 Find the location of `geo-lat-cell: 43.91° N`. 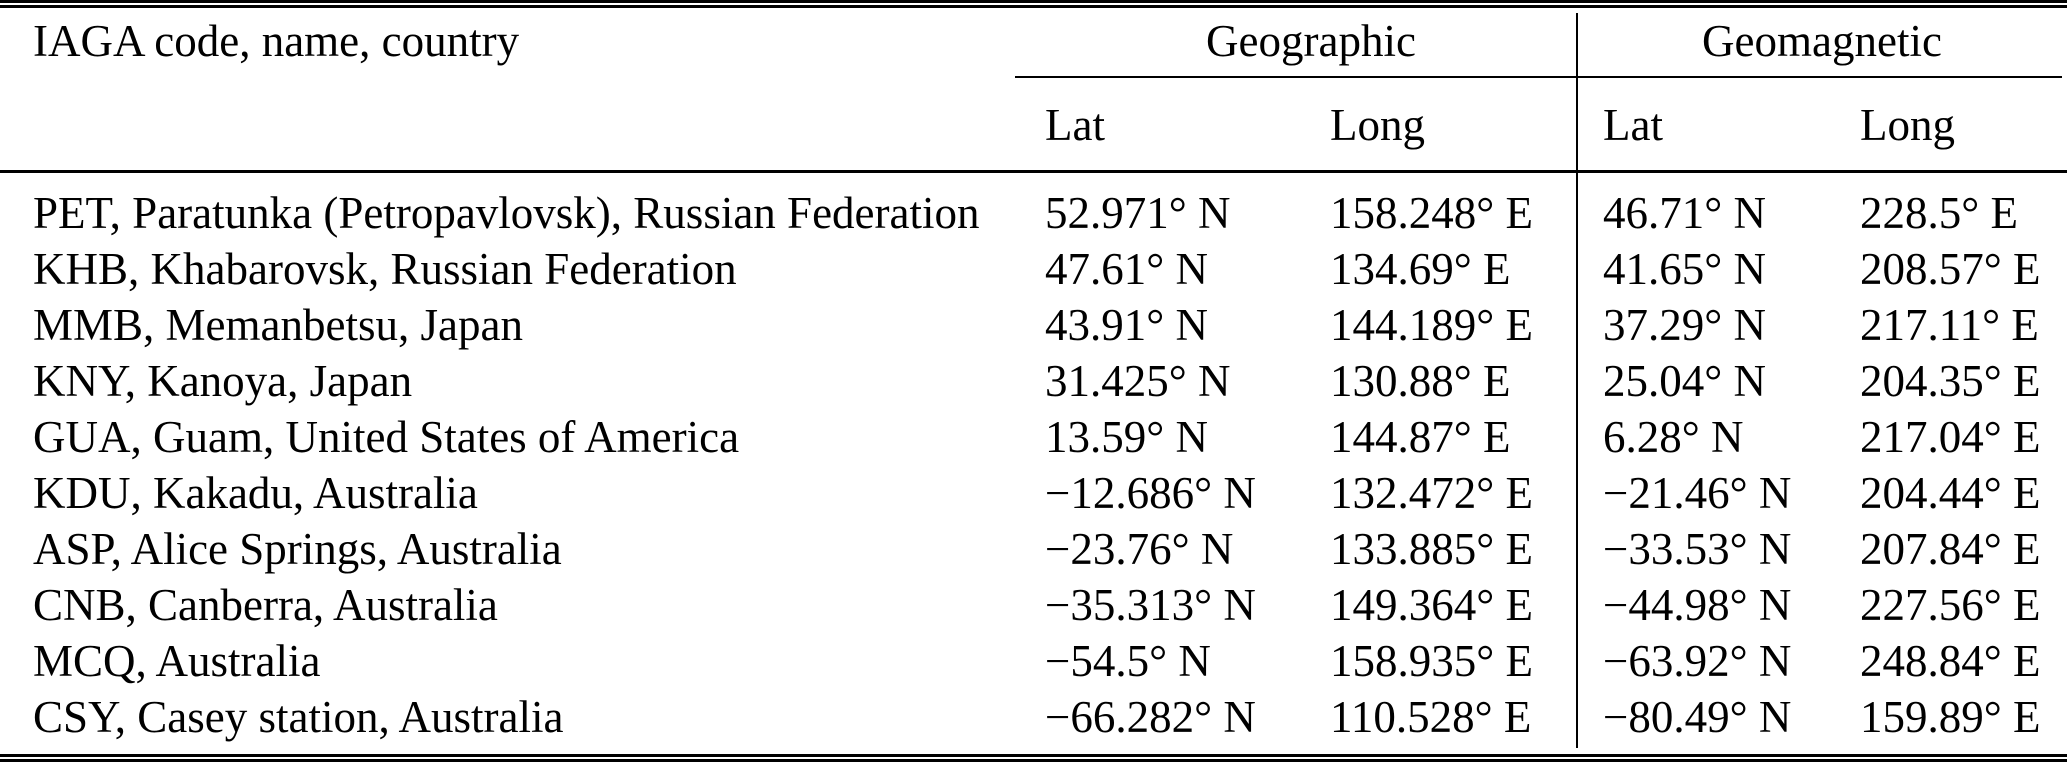

geo-lat-cell: 43.91° N is located at coordinates (1126, 325).